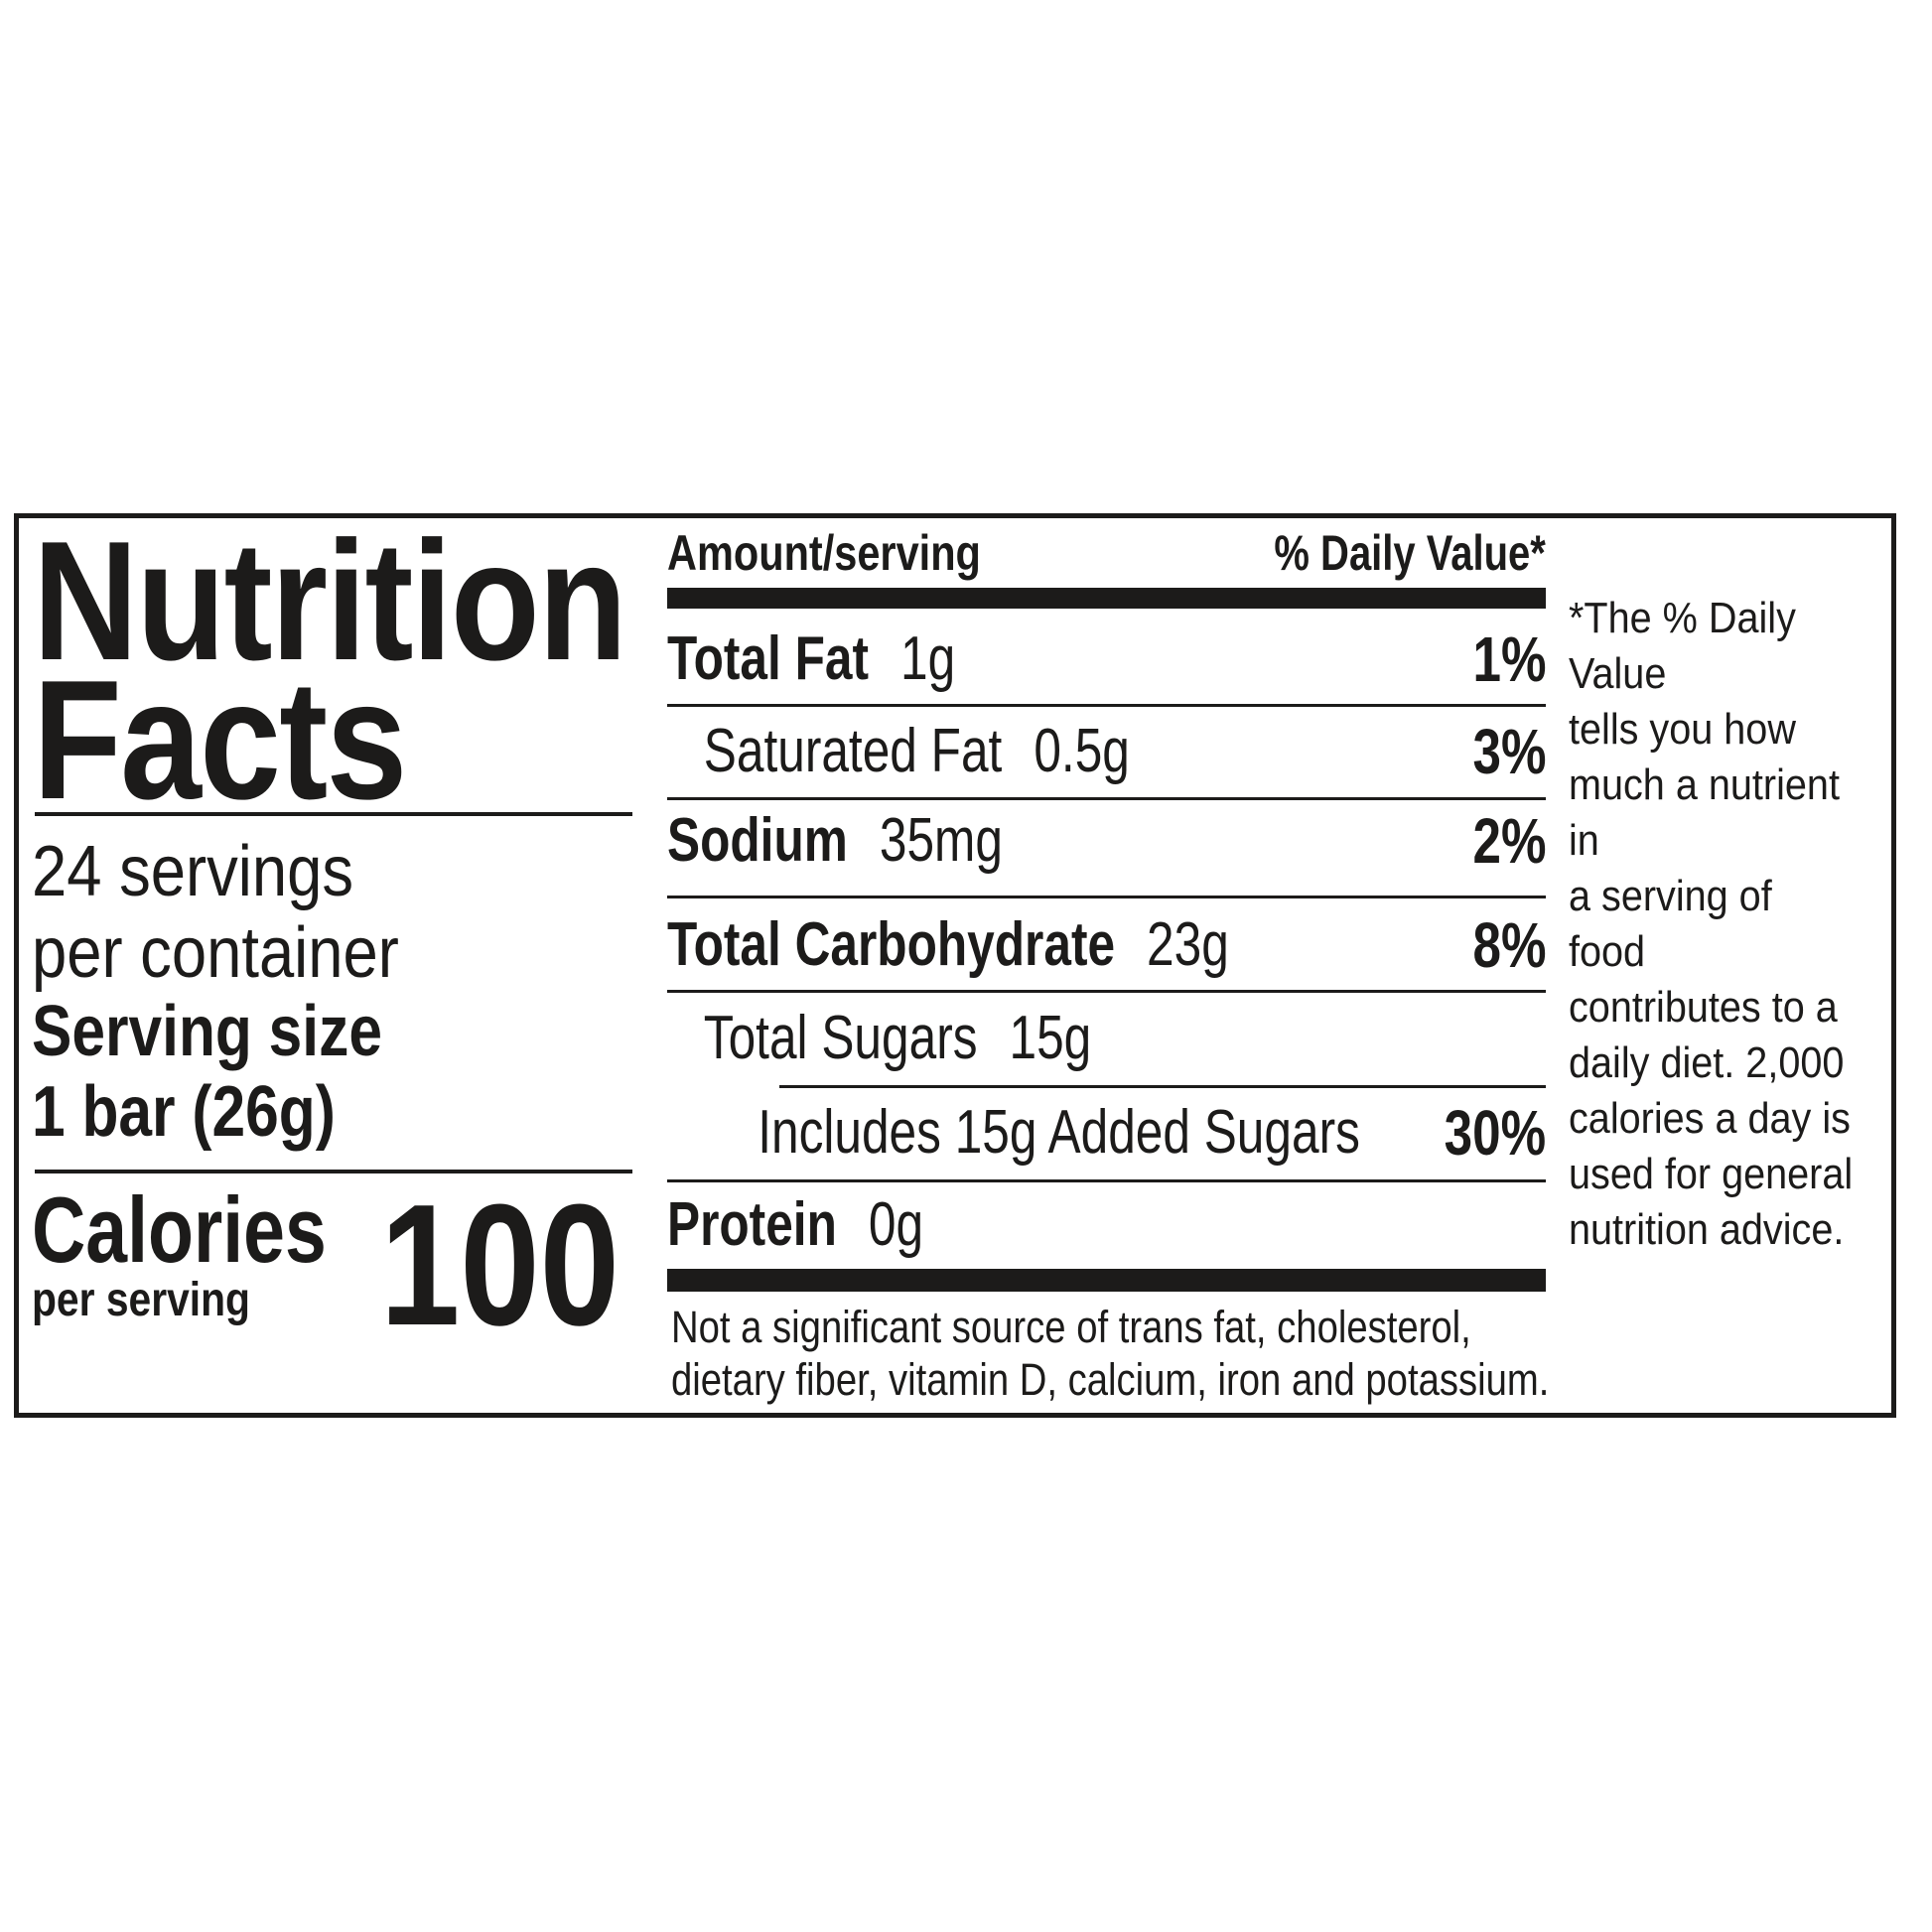 Image resolution: width=1932 pixels, height=1932 pixels. Describe the element at coordinates (1106, 1281) in the screenshot. I see `footer-thick-rule` at that location.